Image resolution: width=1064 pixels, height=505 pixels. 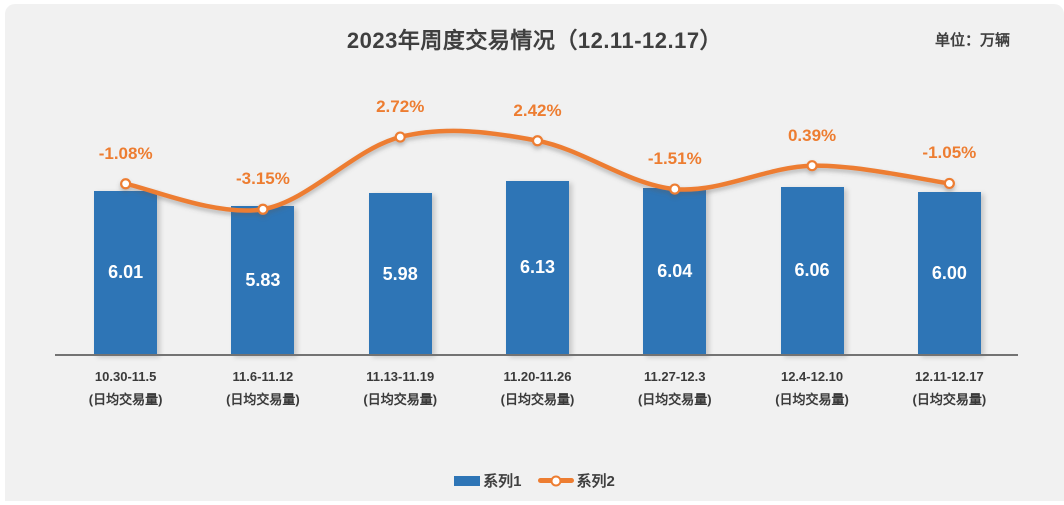 I want to click on x-axis-label: 11.20-11.26(日均交易量), so click(x=538, y=388).